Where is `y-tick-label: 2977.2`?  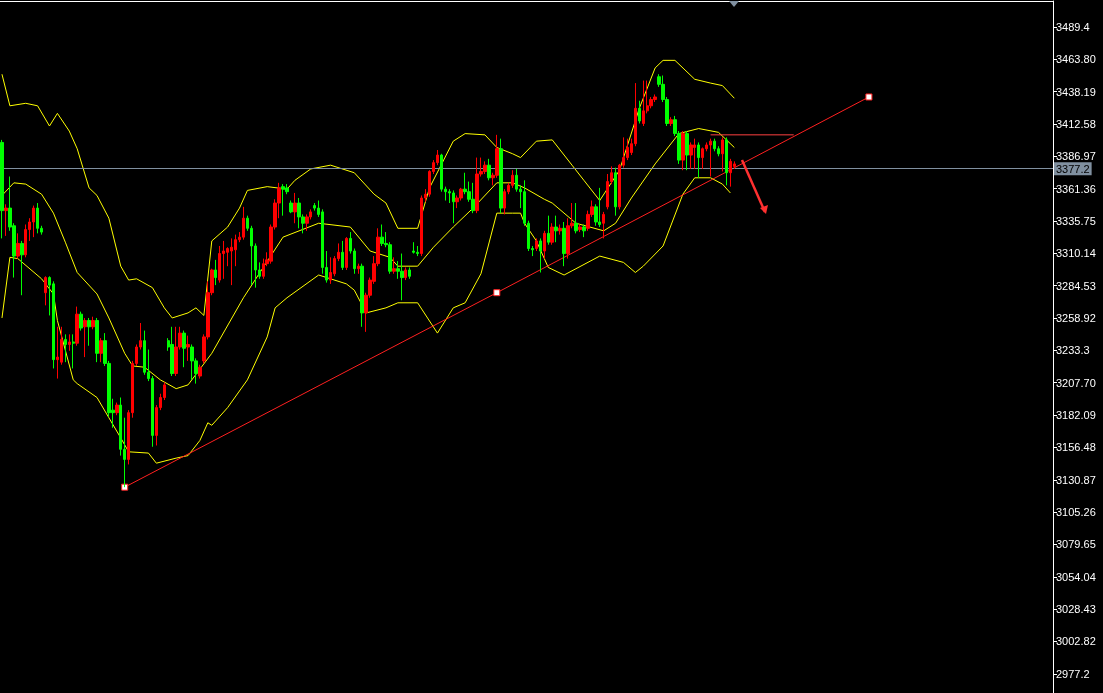 y-tick-label: 2977.2 is located at coordinates (1073, 673).